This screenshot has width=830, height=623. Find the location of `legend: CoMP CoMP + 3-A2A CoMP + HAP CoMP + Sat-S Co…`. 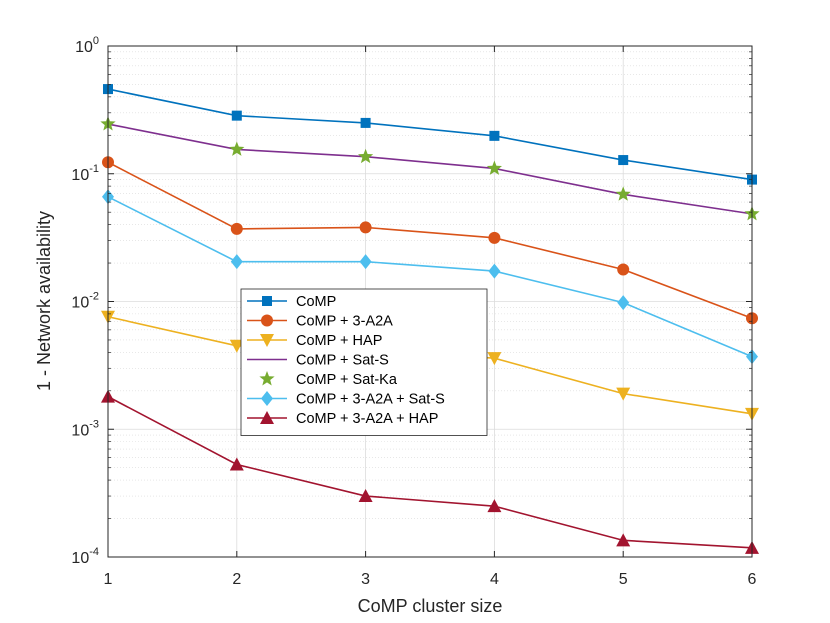

legend: CoMP CoMP + 3-A2A CoMP + HAP CoMP + Sat-S Co… is located at coordinates (364, 362).